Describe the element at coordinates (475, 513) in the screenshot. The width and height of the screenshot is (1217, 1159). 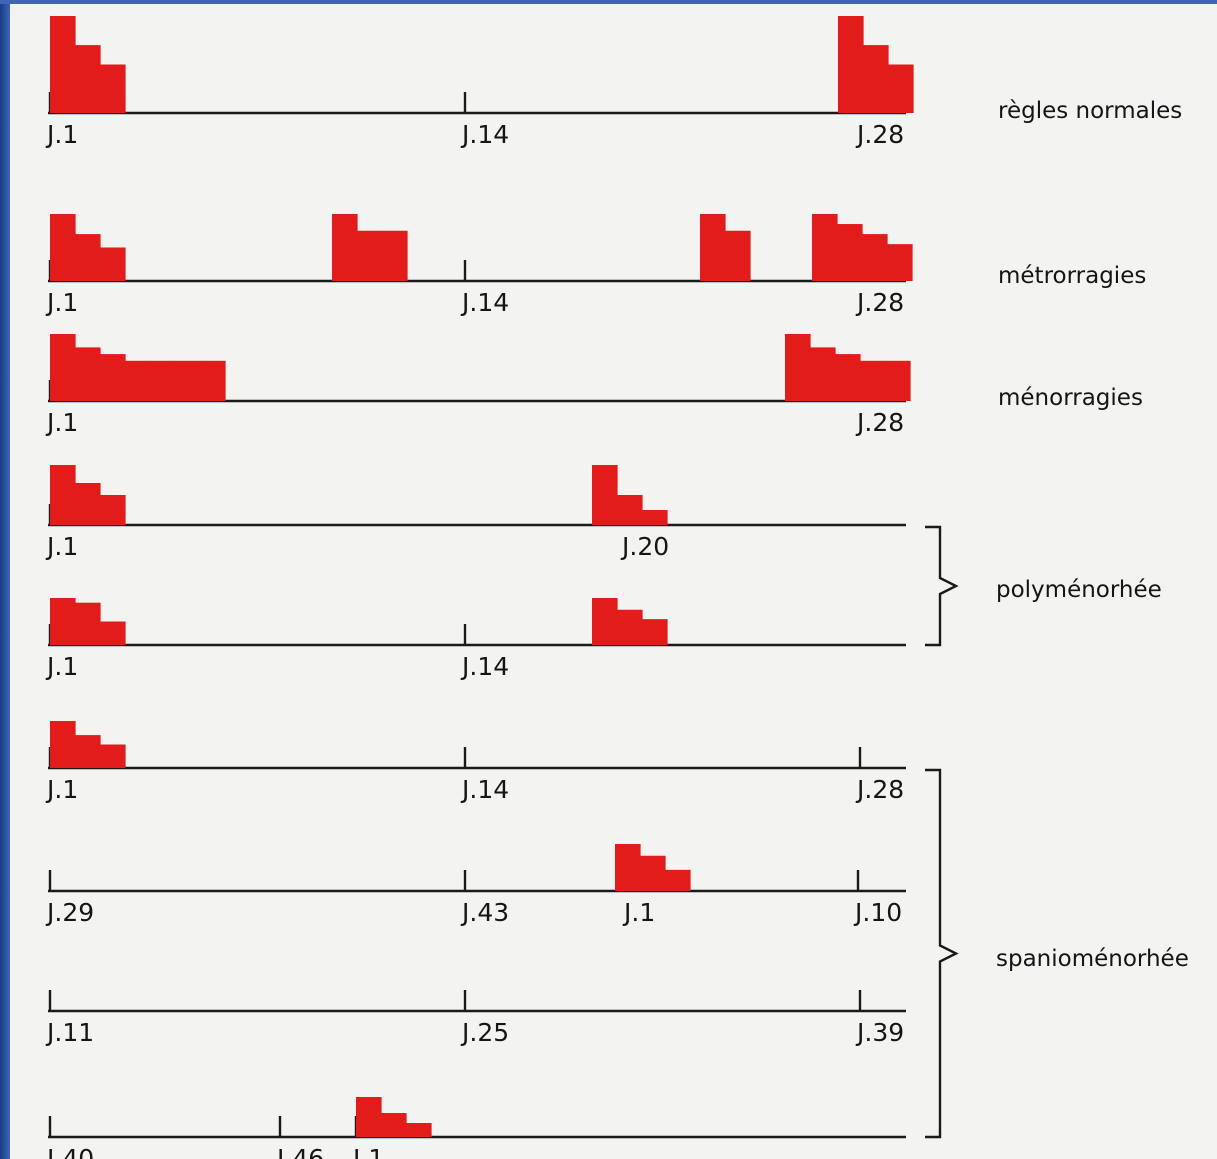
I see `timeline-row-poly1: J.1 J.20` at that location.